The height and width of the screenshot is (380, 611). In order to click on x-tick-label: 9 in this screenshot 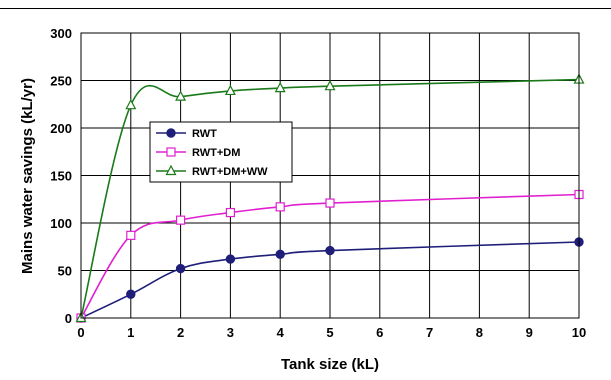, I will do `click(529, 332)`.